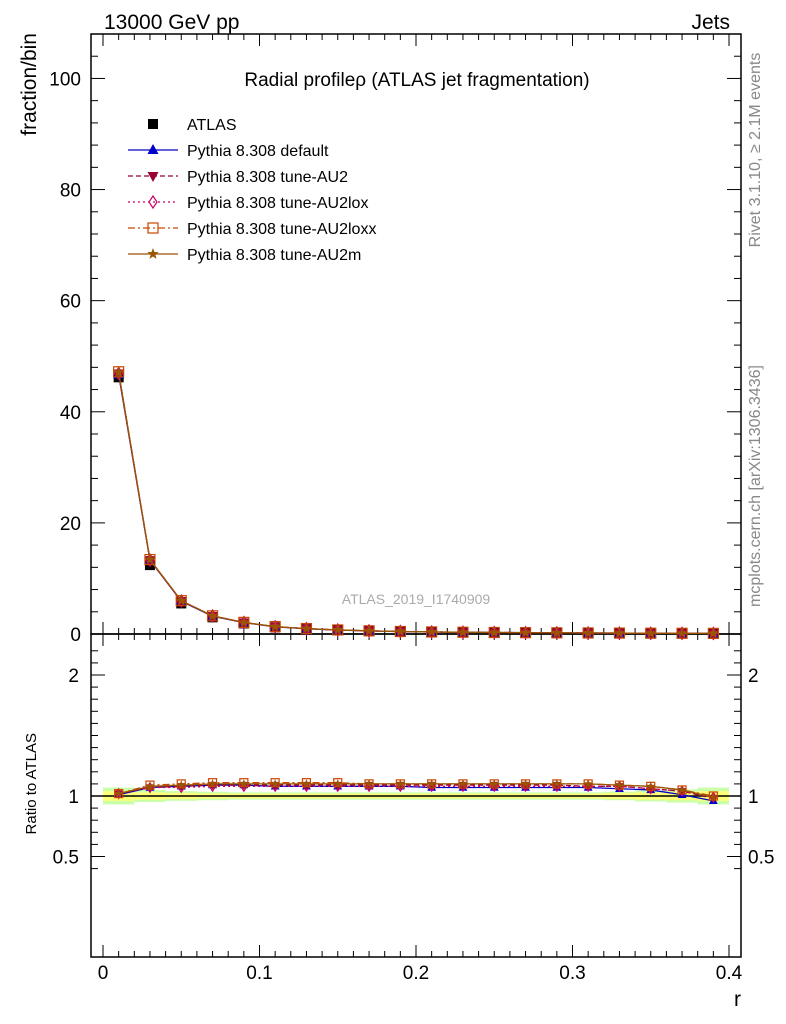 The width and height of the screenshot is (786, 1024). Describe the element at coordinates (761, 858) in the screenshot. I see `ratio-y-tick-label-right: 0.5` at that location.